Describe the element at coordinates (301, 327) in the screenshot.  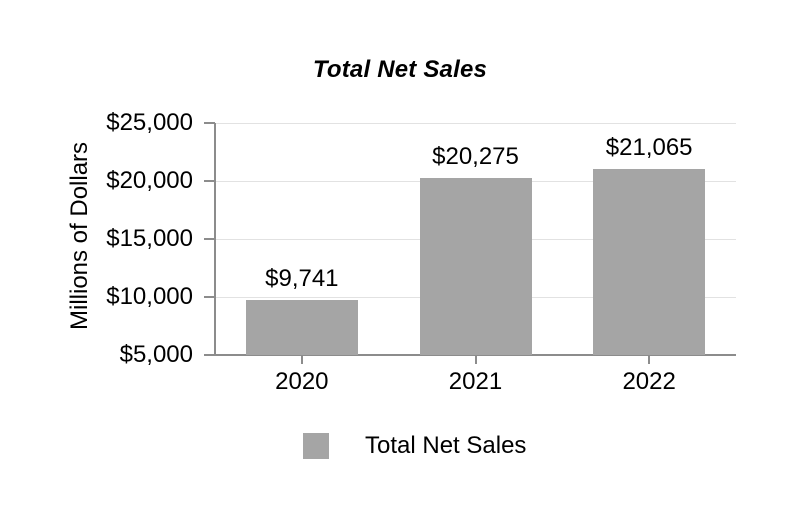
I see `bar-2020` at that location.